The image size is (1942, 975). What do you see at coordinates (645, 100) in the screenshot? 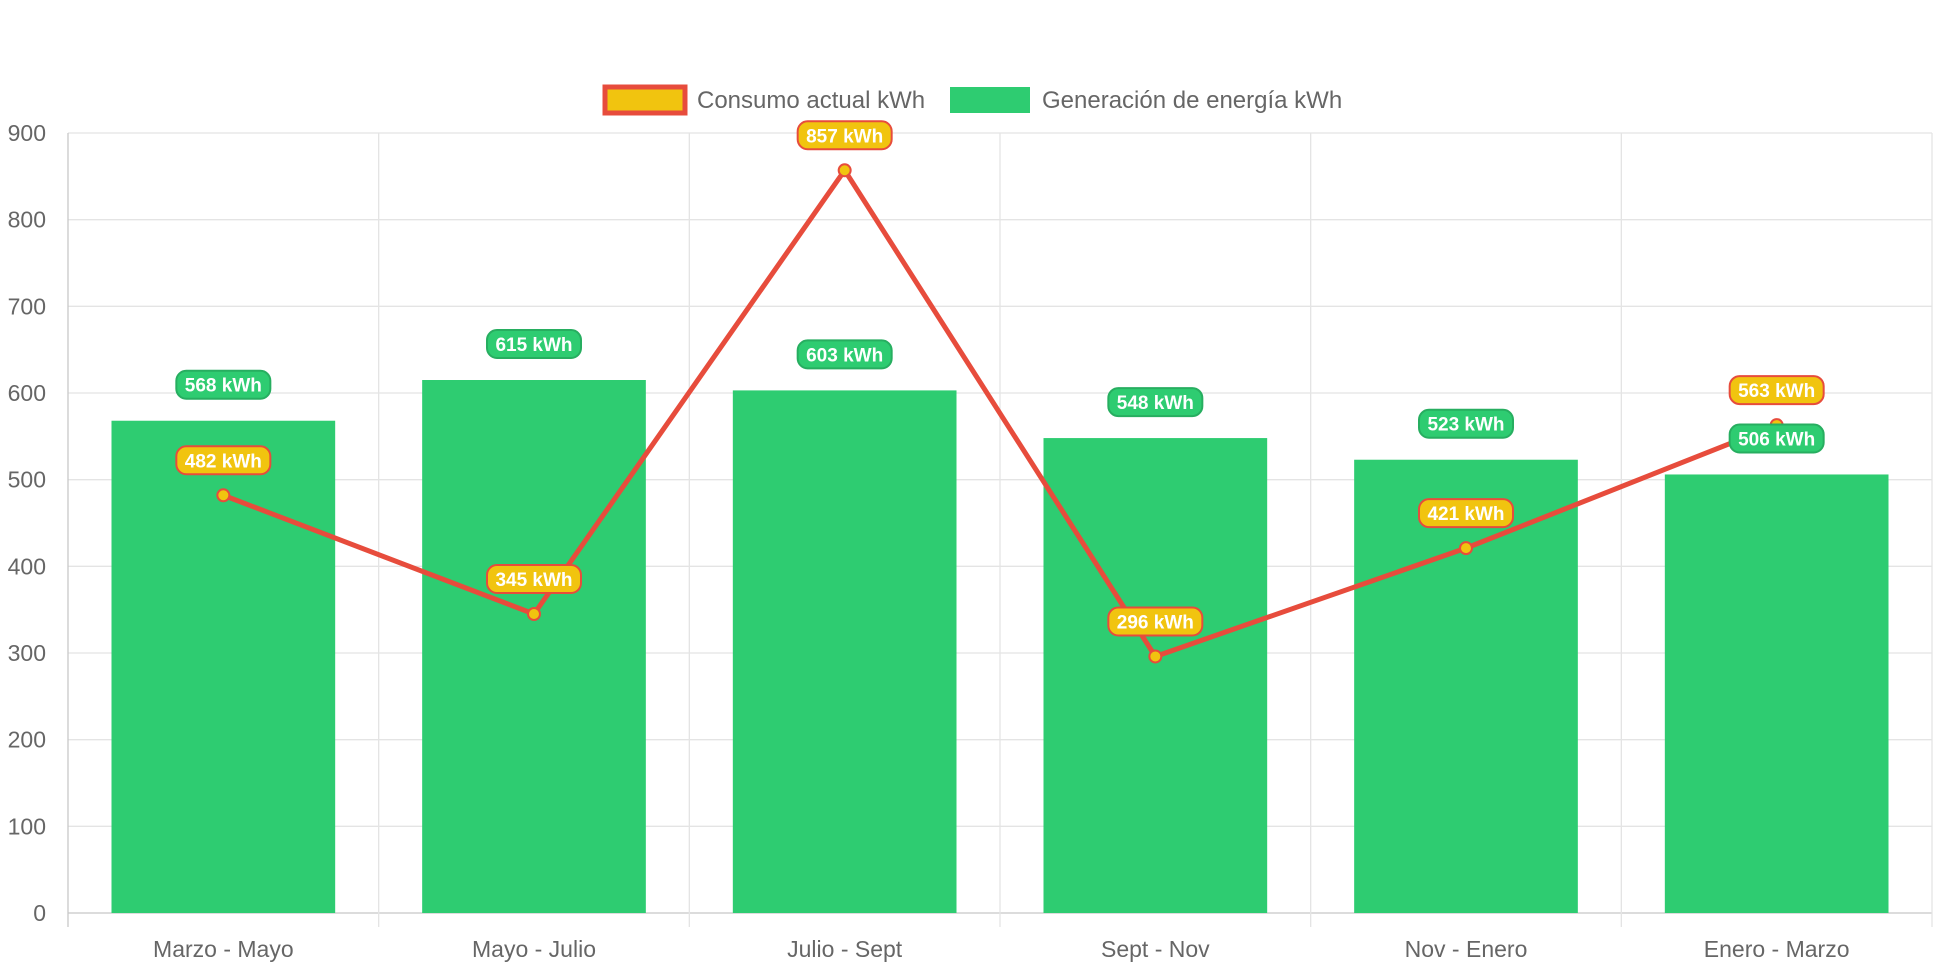
I see `legend-swatch-consumo` at bounding box center [645, 100].